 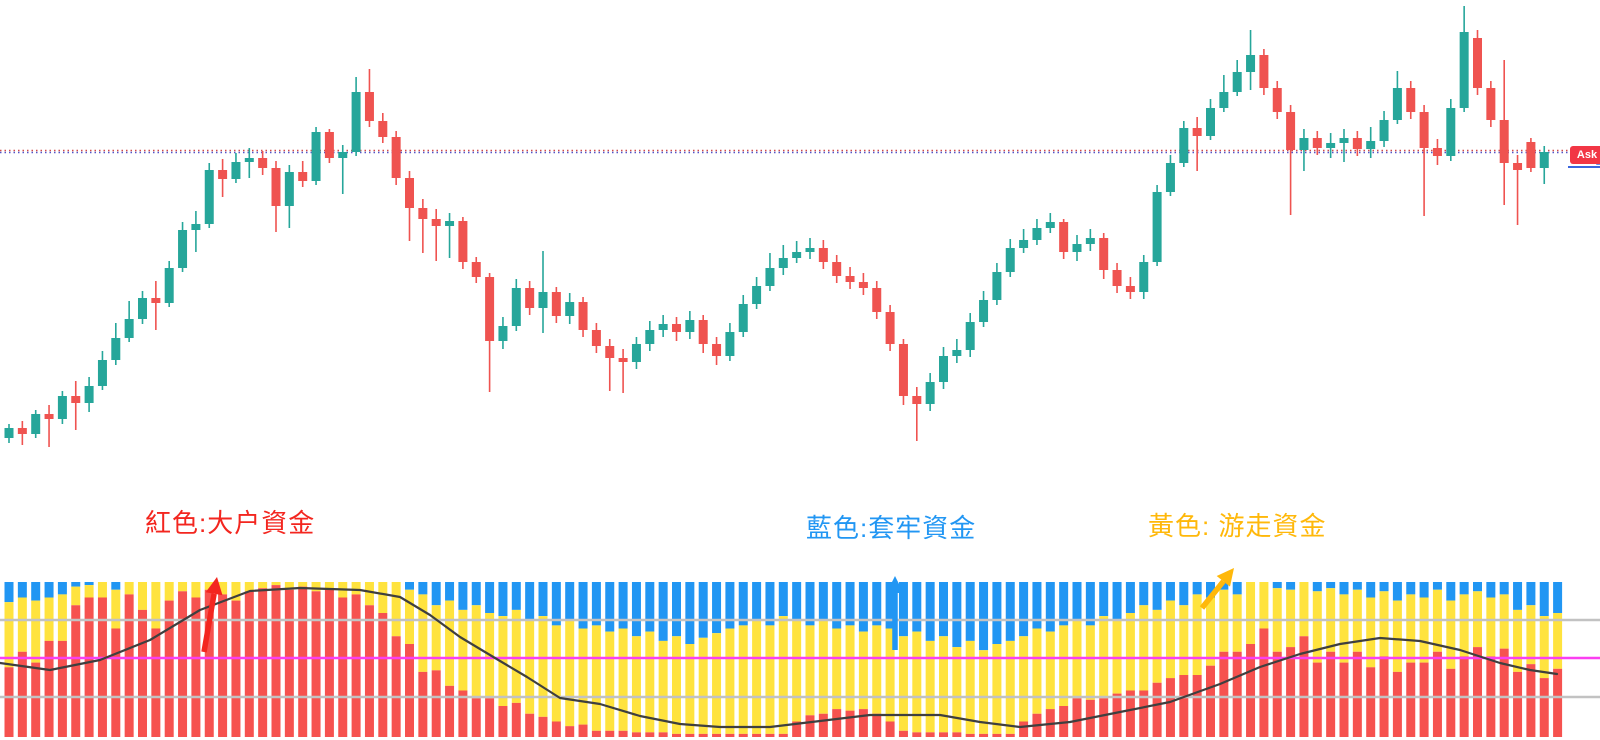 I want to click on blue-annotation-arrow, so click(x=895, y=613).